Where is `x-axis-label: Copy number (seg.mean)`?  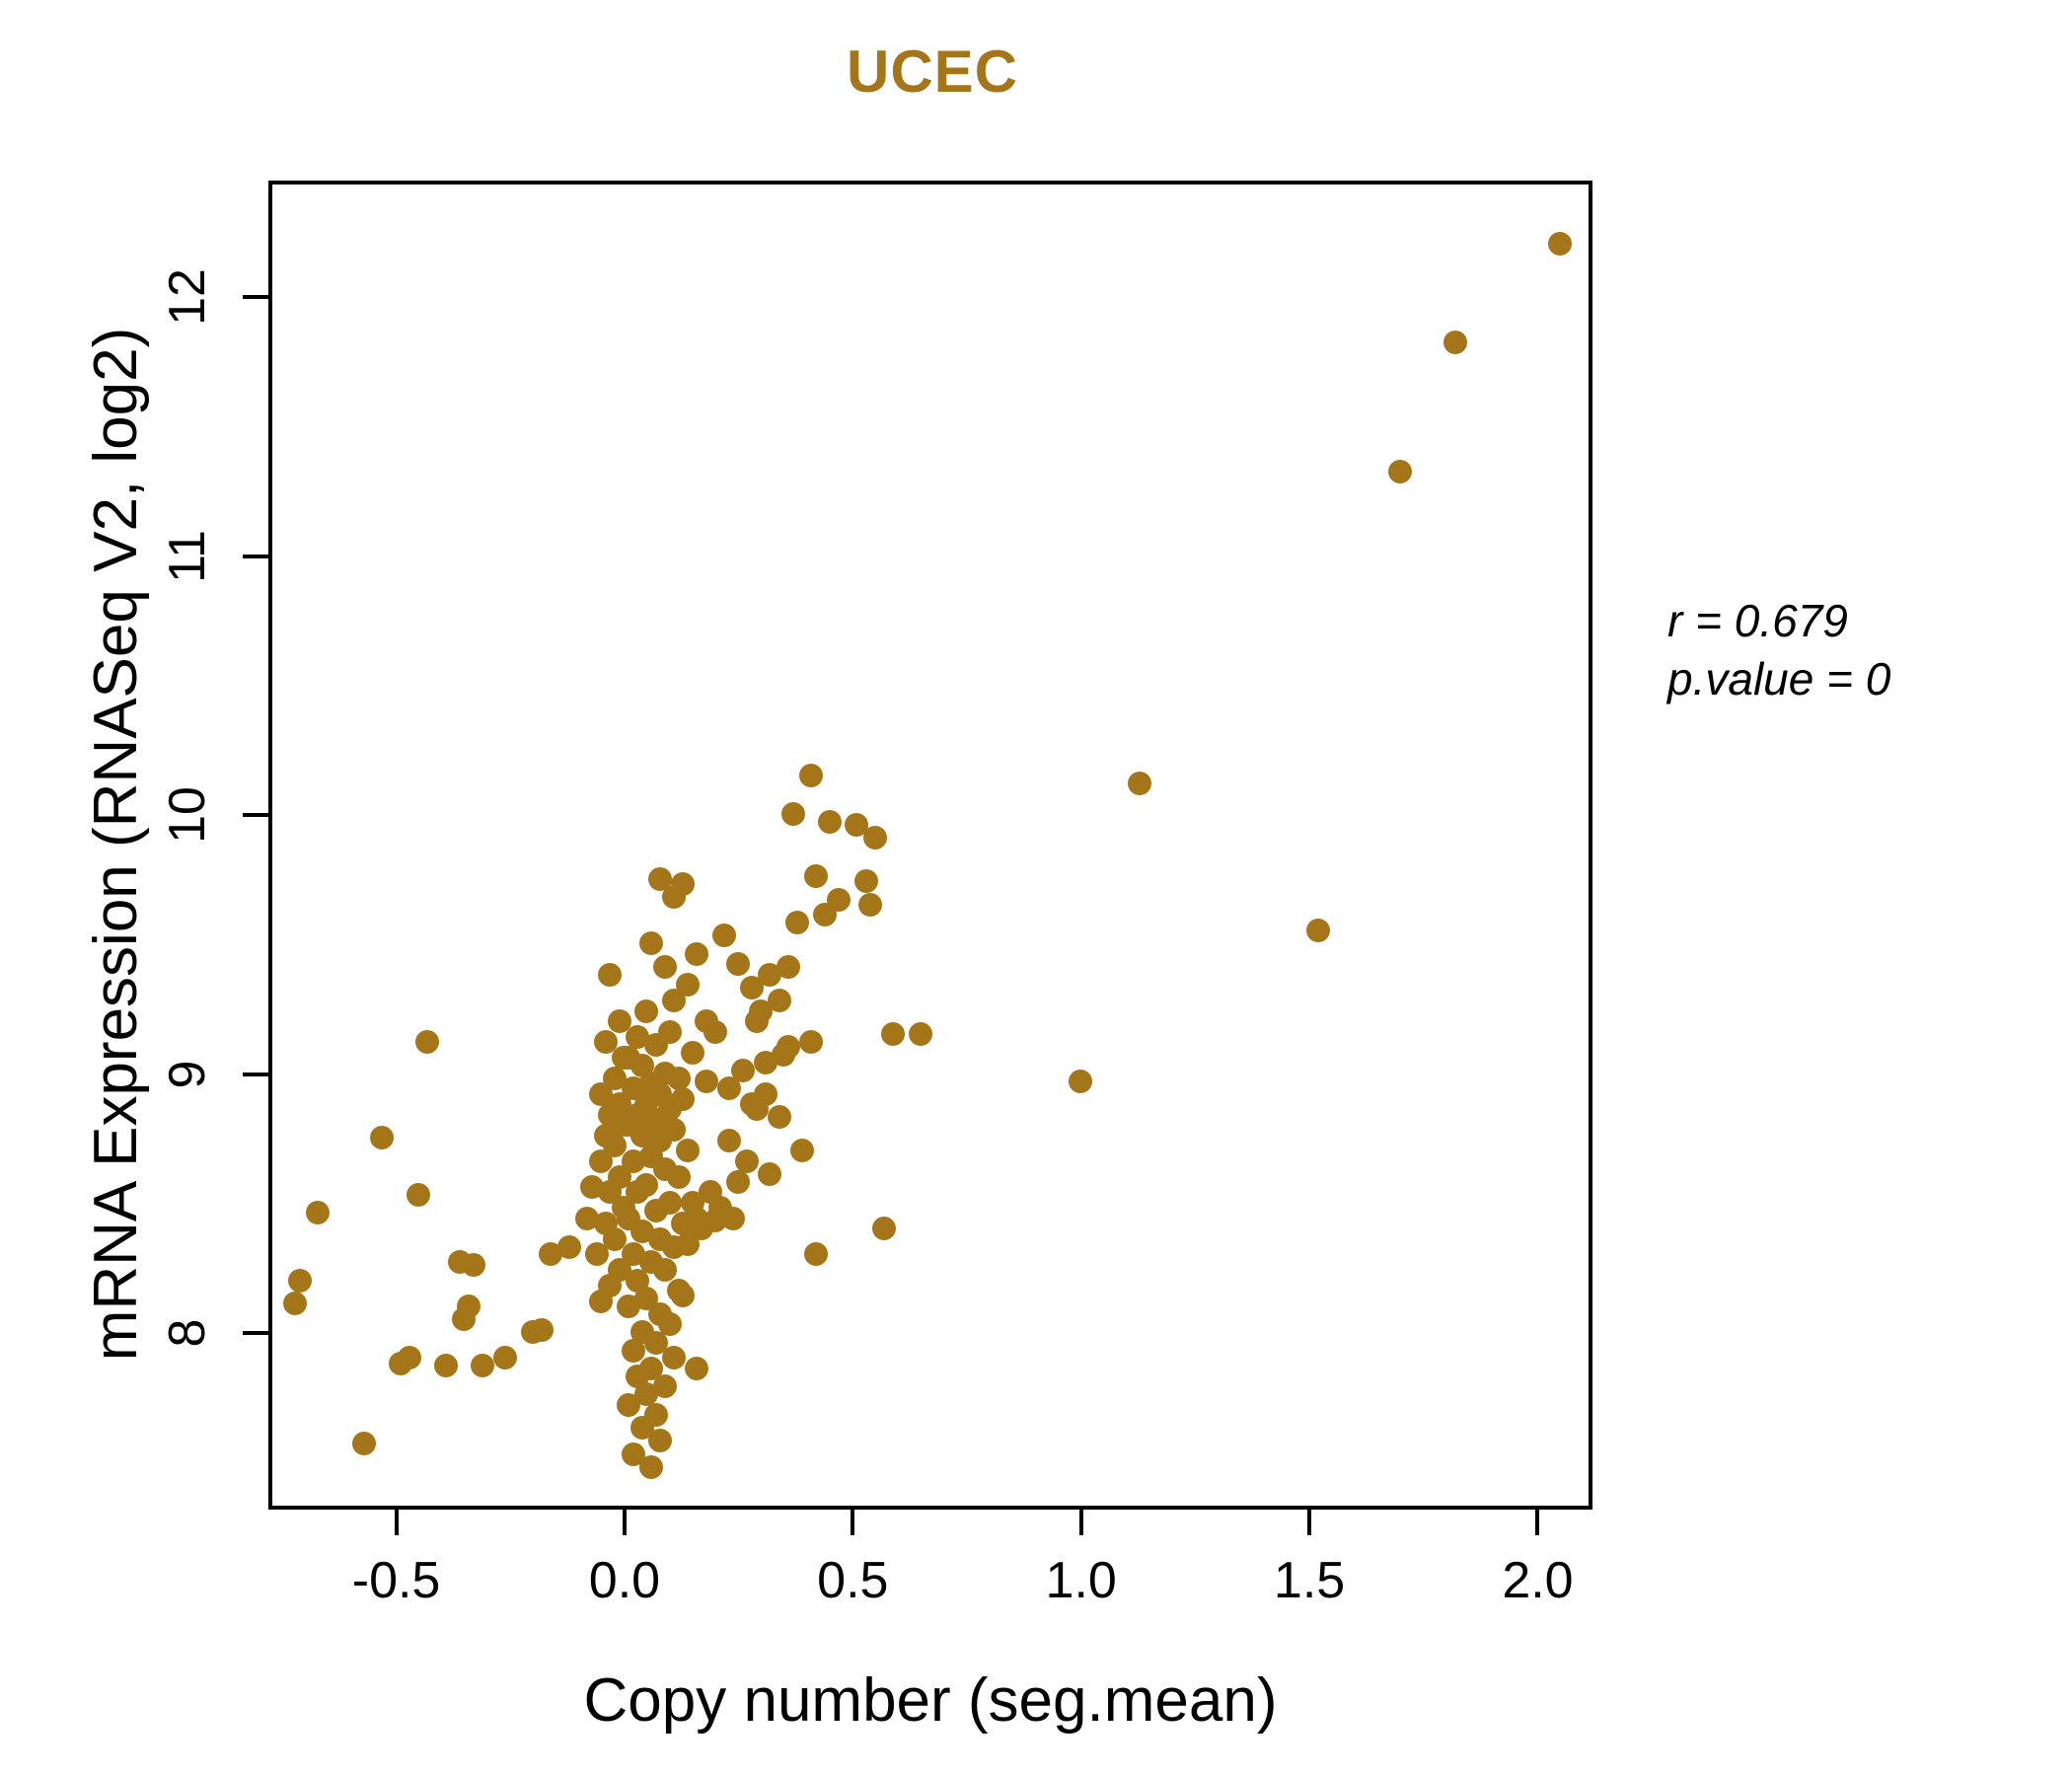
x-axis-label: Copy number (seg.mean) is located at coordinates (931, 1700).